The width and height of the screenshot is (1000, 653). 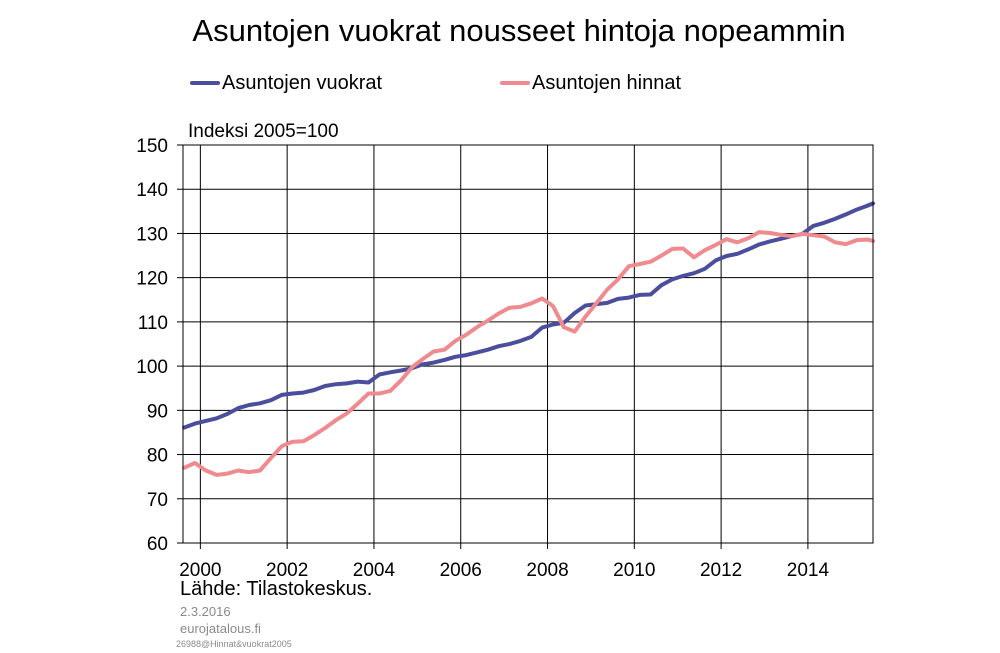 What do you see at coordinates (205, 83) in the screenshot?
I see `legend-swatch-rents` at bounding box center [205, 83].